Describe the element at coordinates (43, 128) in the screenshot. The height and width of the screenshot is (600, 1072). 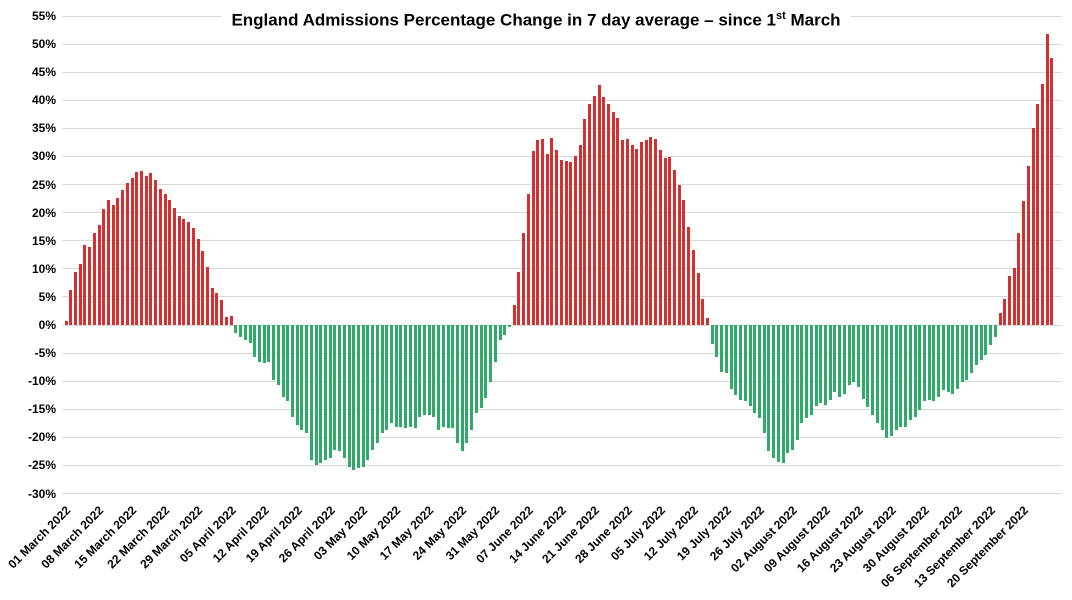
I see `y-axis-tick-label: 35%` at that location.